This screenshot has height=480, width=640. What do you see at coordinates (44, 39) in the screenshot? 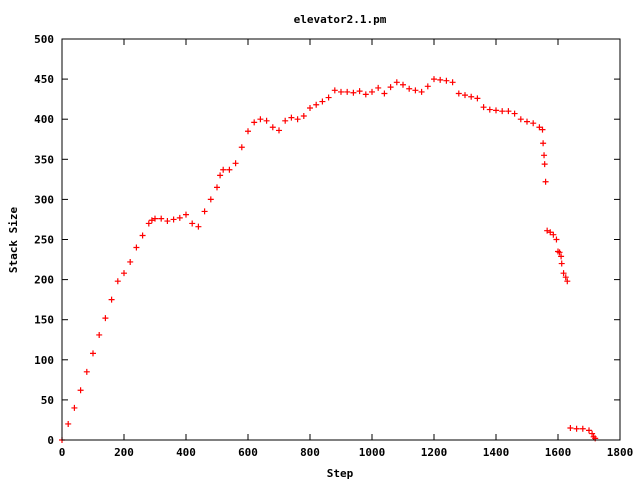
I see `y-tick-label: 500` at bounding box center [44, 39].